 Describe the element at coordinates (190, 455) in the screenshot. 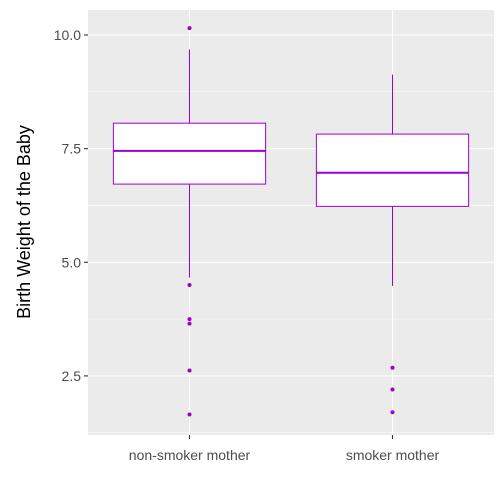

I see `x-tick-label: non-smoker mother` at that location.